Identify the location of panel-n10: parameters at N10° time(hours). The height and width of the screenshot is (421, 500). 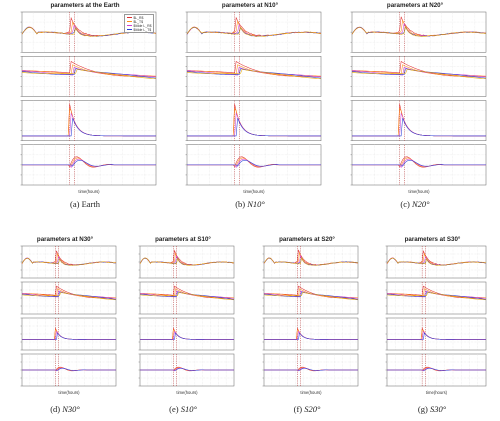
(250, 99).